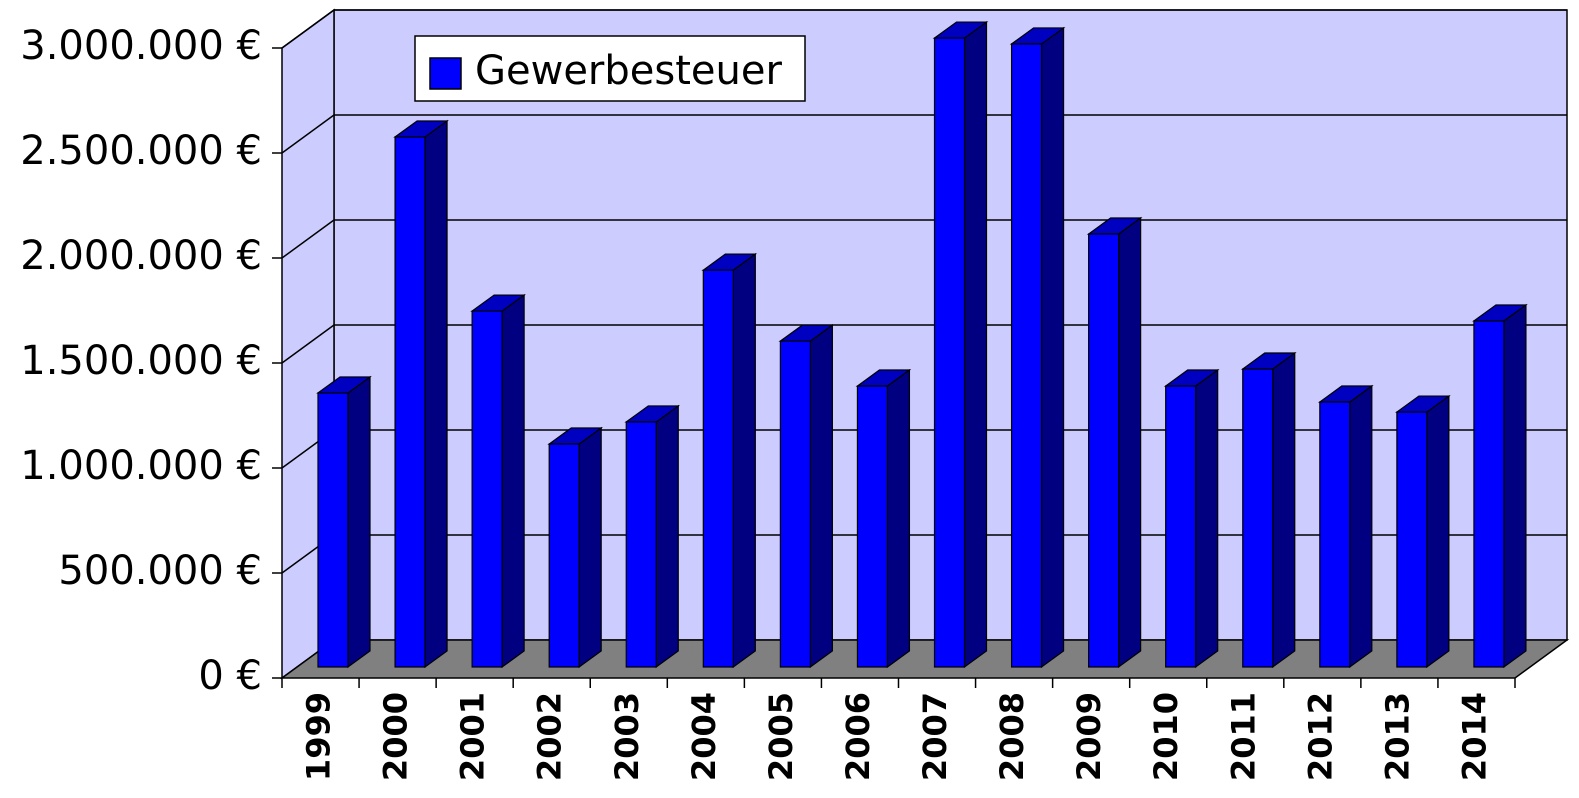 The width and height of the screenshot is (1579, 798). Describe the element at coordinates (935, 736) in the screenshot. I see `x-tick-label: 2007` at that location.